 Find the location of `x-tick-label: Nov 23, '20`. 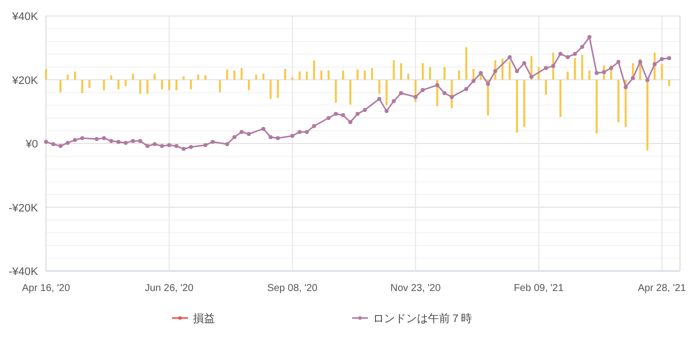

x-tick-label: Nov 23, '20 is located at coordinates (416, 288).